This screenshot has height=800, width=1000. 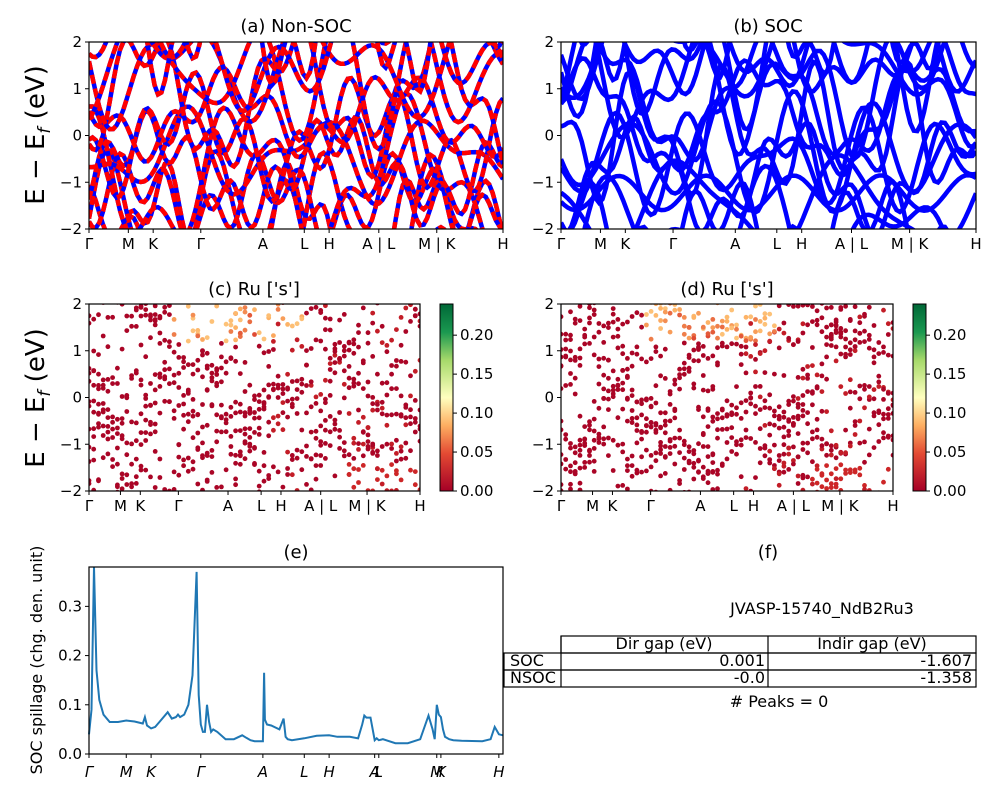 I want to click on y-tick-label: −2, so click(x=543, y=491).